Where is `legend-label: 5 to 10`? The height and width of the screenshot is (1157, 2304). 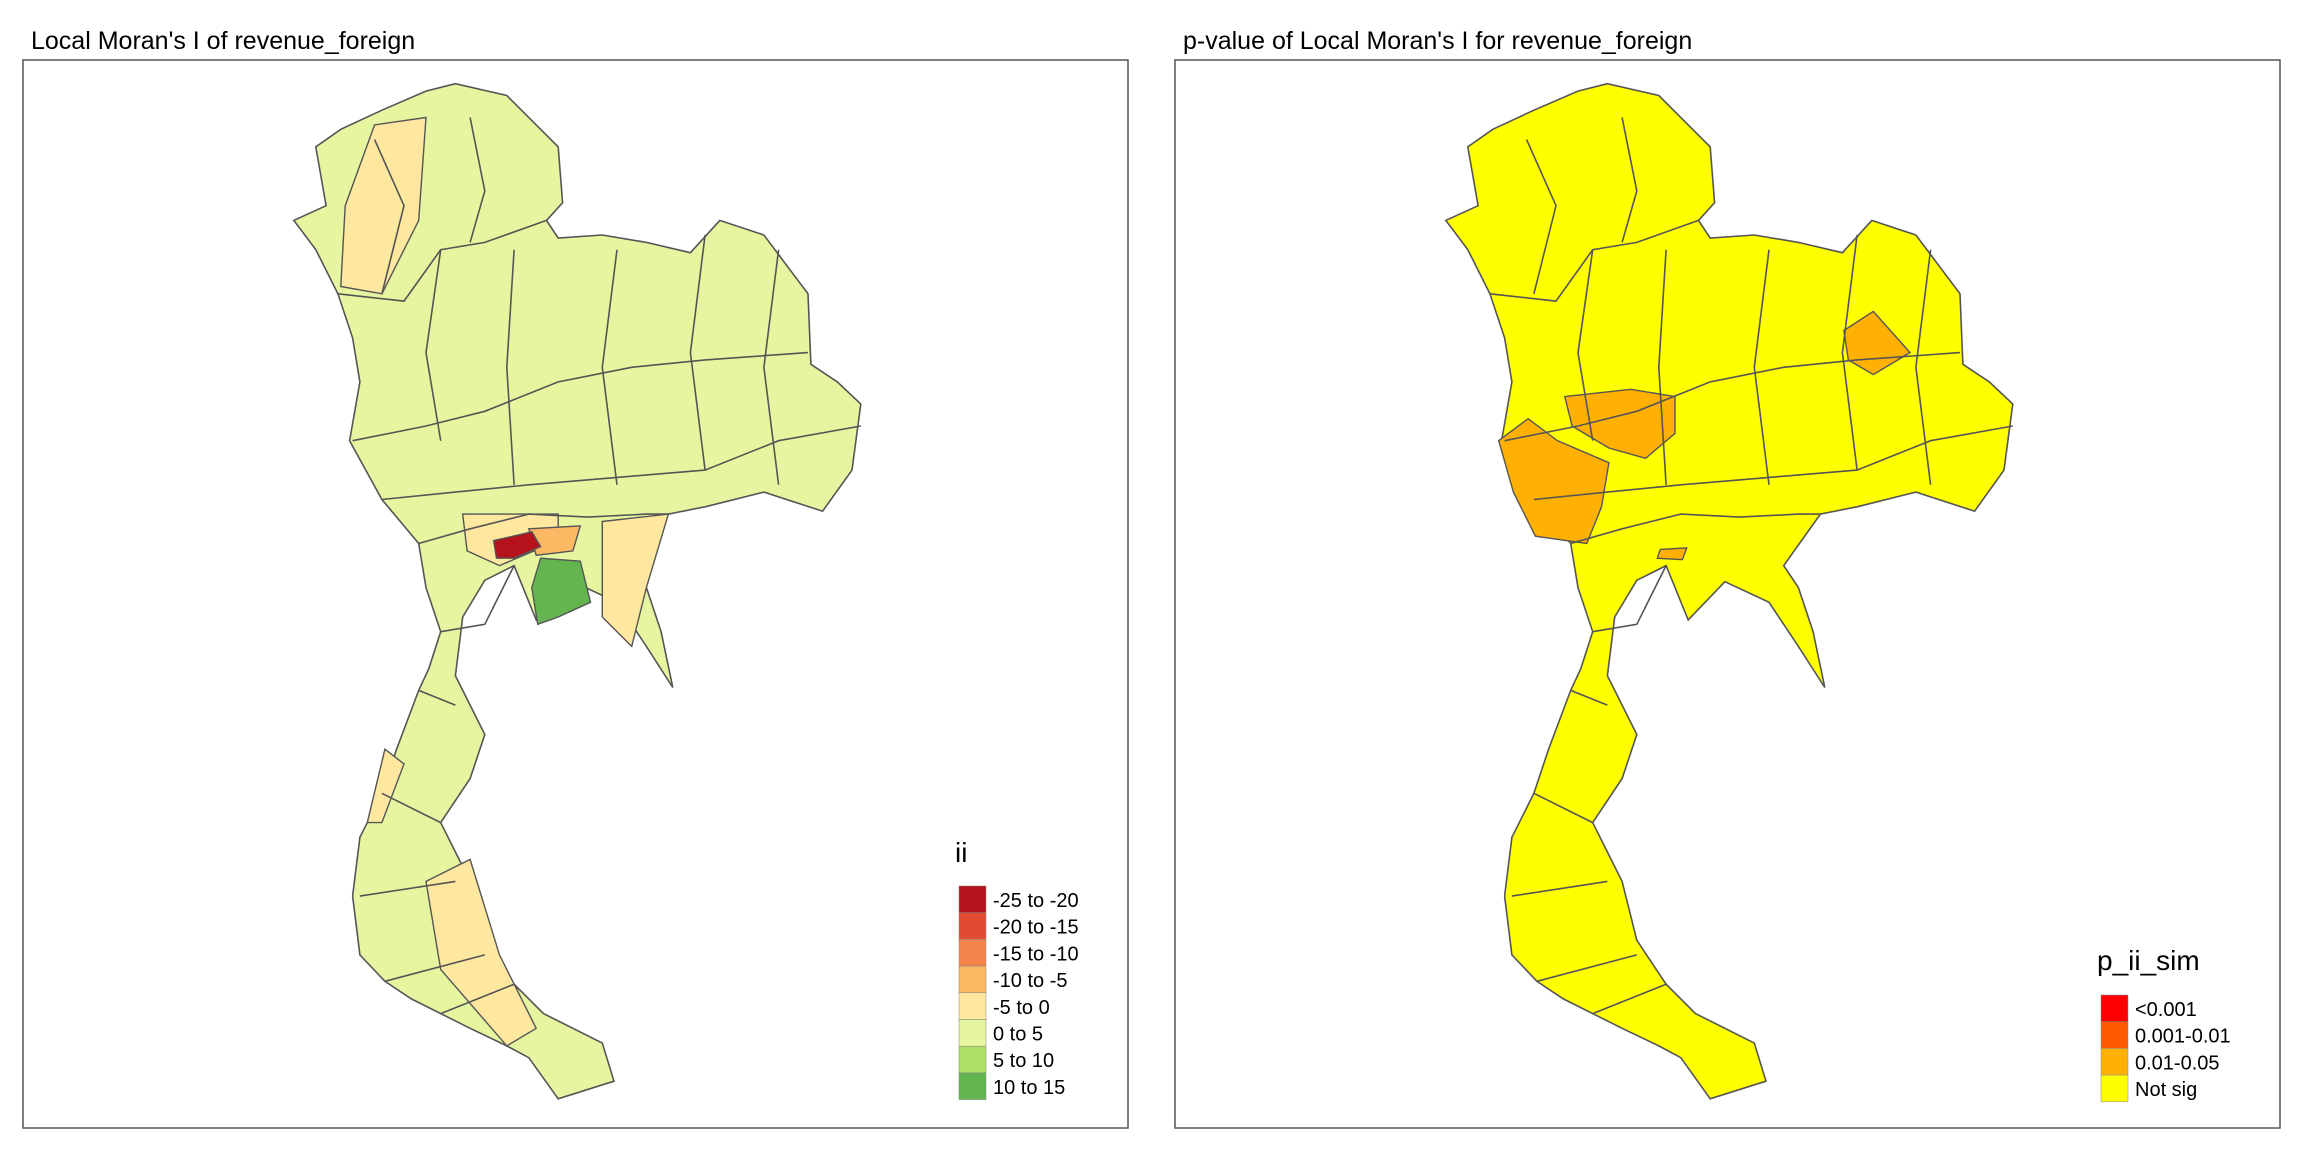
legend-label: 5 to 10 is located at coordinates (1023, 1061).